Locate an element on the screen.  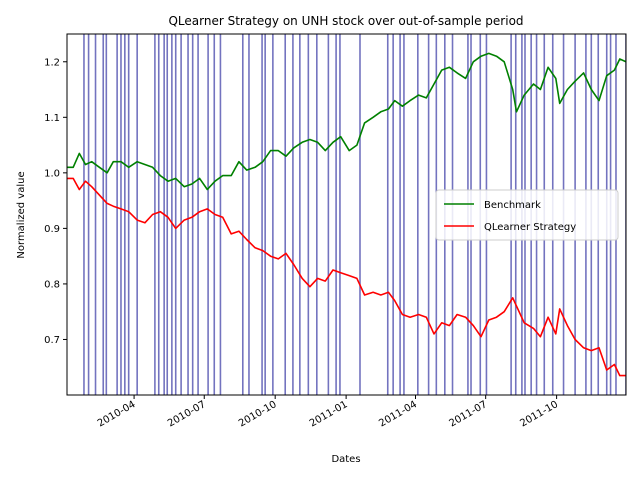
y-tick-label: 1.2 is located at coordinates (52, 62).